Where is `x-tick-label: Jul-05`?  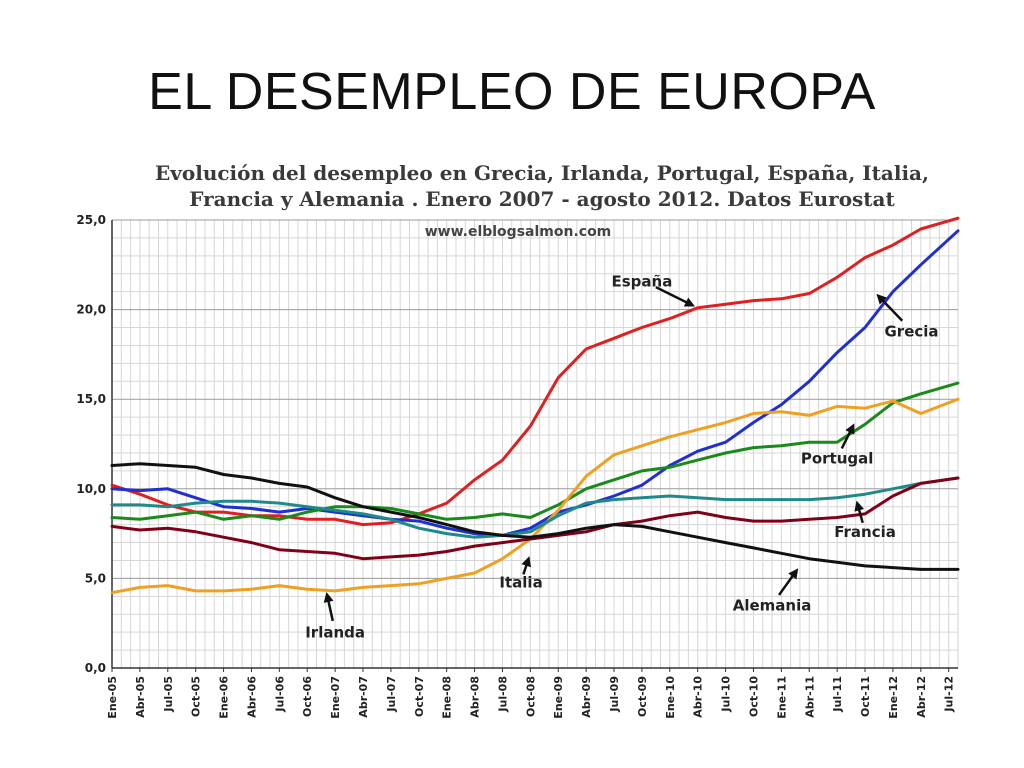 x-tick-label: Jul-05 is located at coordinates (168, 694).